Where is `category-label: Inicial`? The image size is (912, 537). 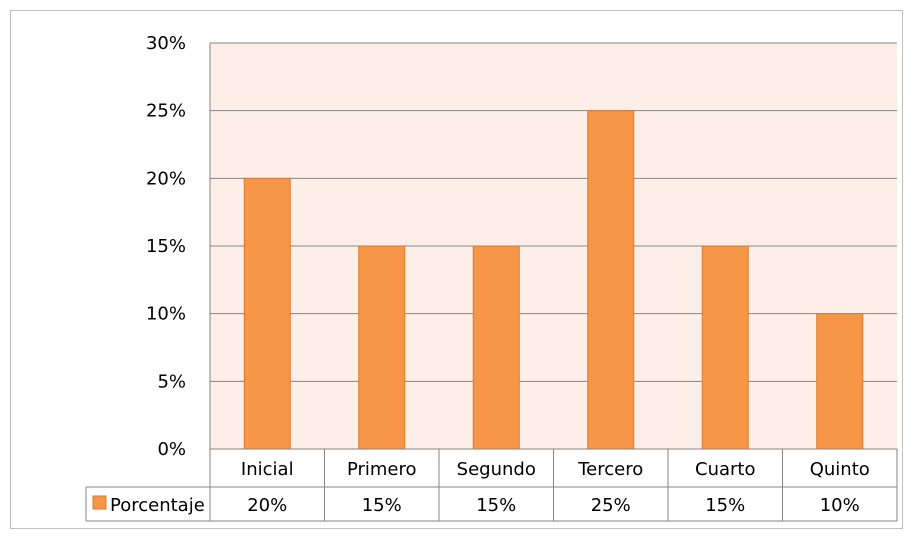 category-label: Inicial is located at coordinates (267, 469).